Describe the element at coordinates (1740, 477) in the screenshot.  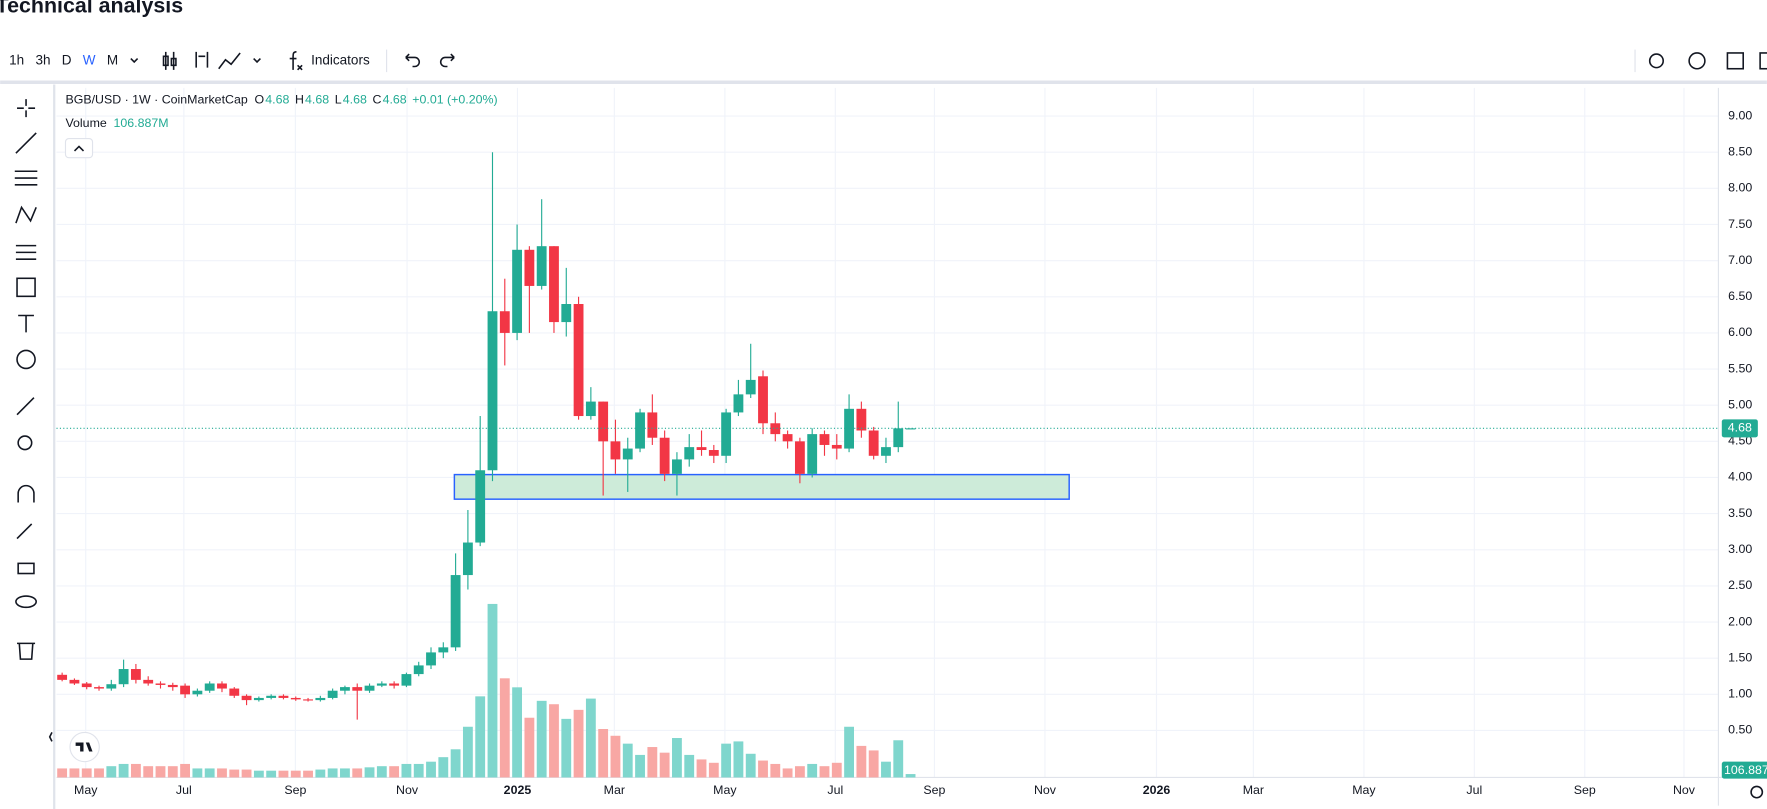
I see `y-tick-label: 4.00` at that location.